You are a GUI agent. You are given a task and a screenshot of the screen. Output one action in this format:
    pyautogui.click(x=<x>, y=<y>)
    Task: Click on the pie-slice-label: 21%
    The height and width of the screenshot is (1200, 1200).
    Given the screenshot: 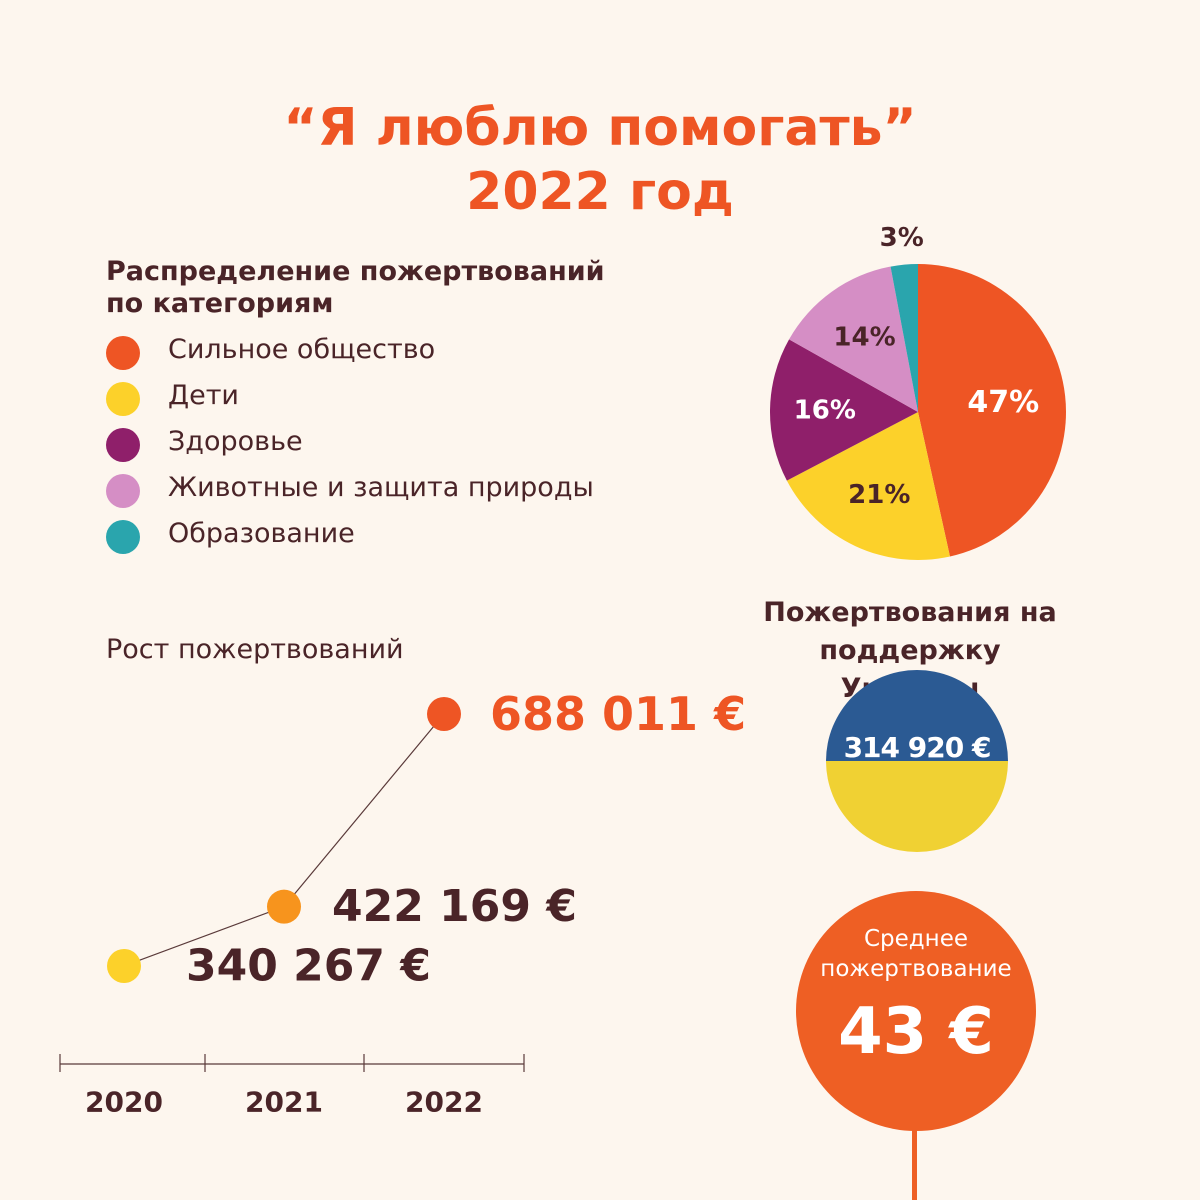 What is the action you would take?
    pyautogui.click(x=879, y=495)
    